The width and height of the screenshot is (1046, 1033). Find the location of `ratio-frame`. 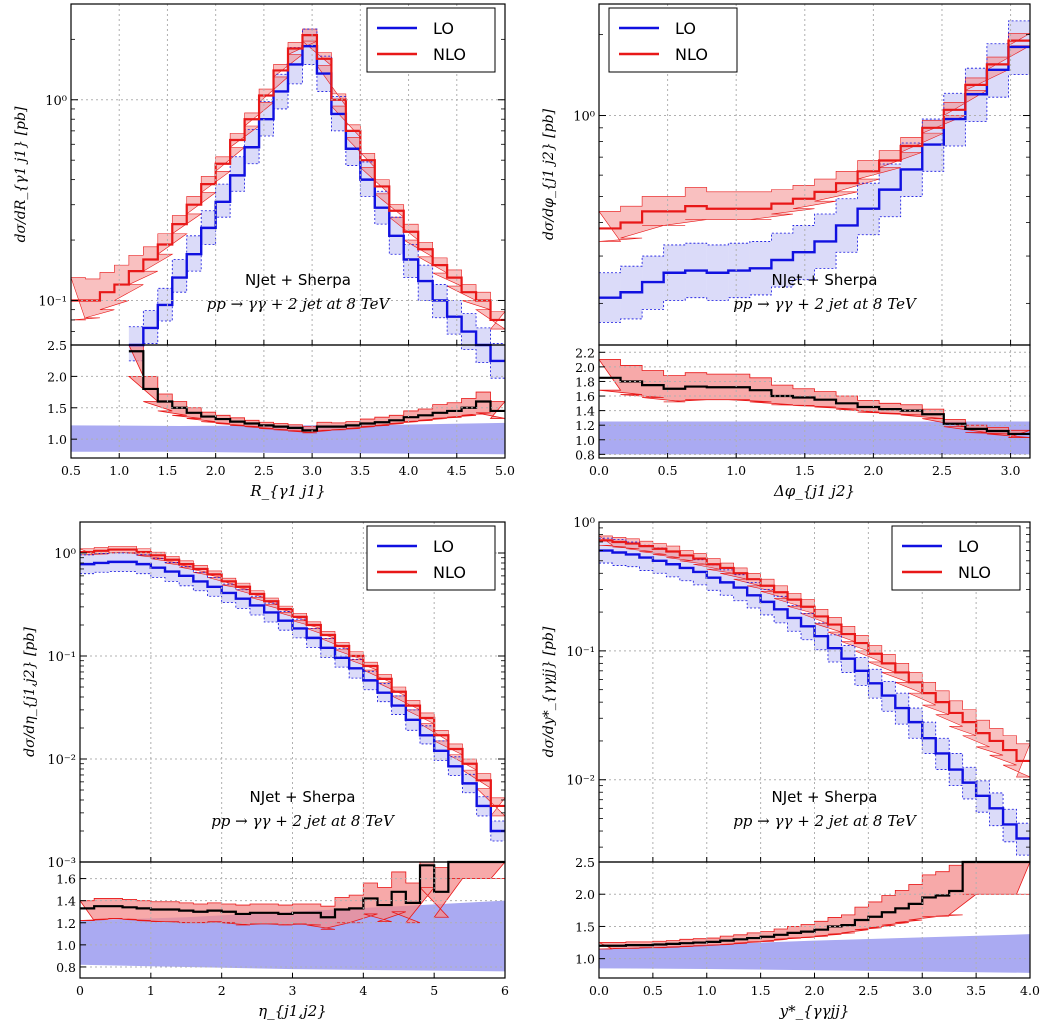

ratio-frame is located at coordinates (288, 401).